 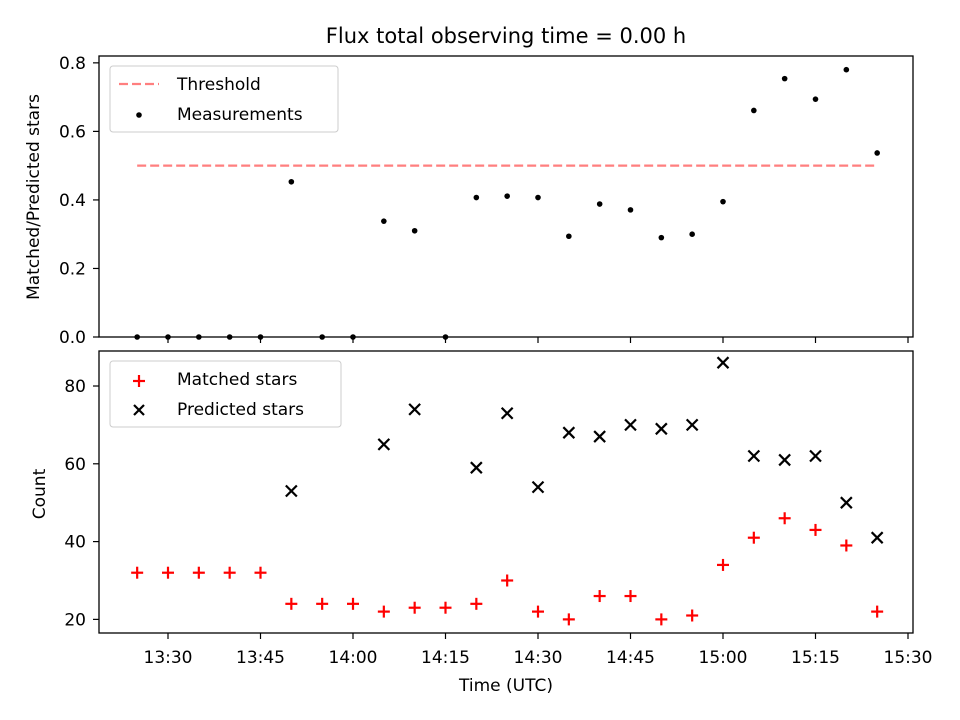 What do you see at coordinates (75, 620) in the screenshot?
I see `bottom-ytick-label: 20` at bounding box center [75, 620].